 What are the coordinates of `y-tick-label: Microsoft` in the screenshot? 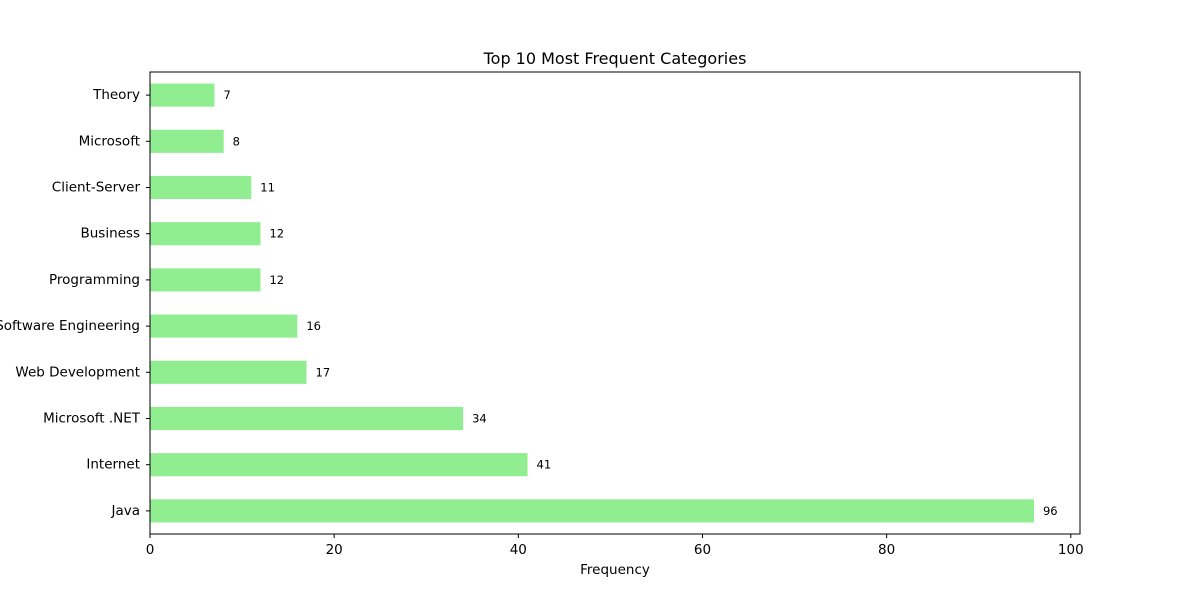 It's located at (109, 141).